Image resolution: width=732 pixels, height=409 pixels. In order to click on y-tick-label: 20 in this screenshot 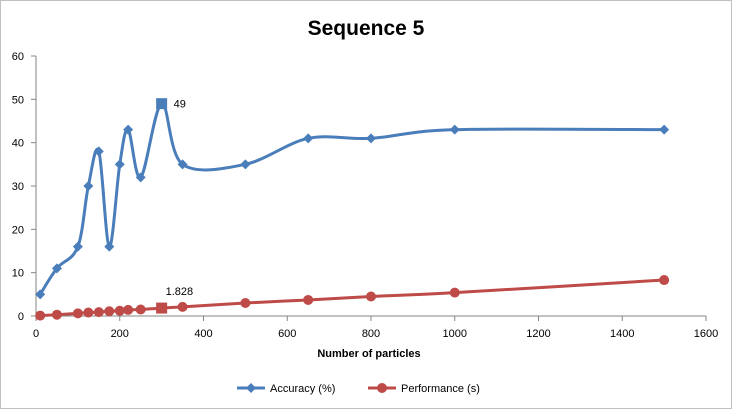, I will do `click(18, 230)`.